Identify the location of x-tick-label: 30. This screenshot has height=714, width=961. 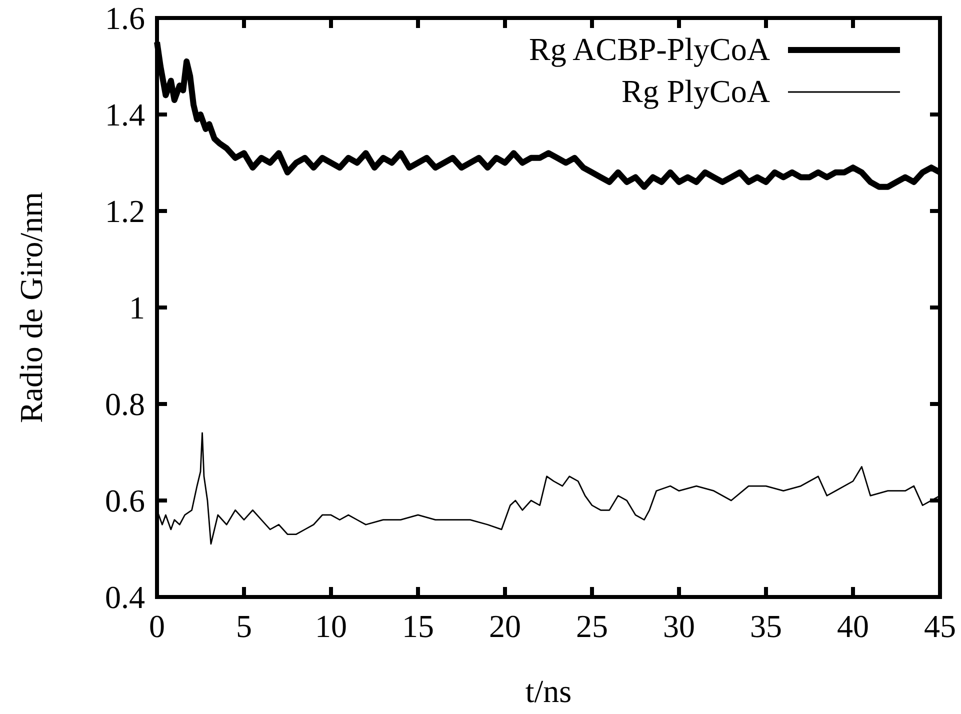
(679, 626).